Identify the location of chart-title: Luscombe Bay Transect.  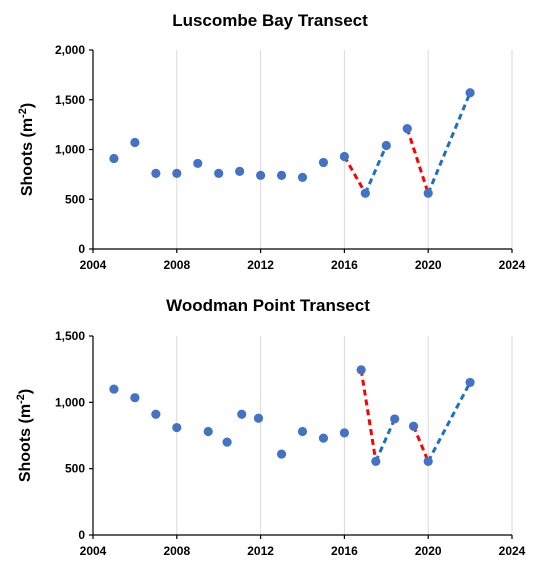
(270, 20).